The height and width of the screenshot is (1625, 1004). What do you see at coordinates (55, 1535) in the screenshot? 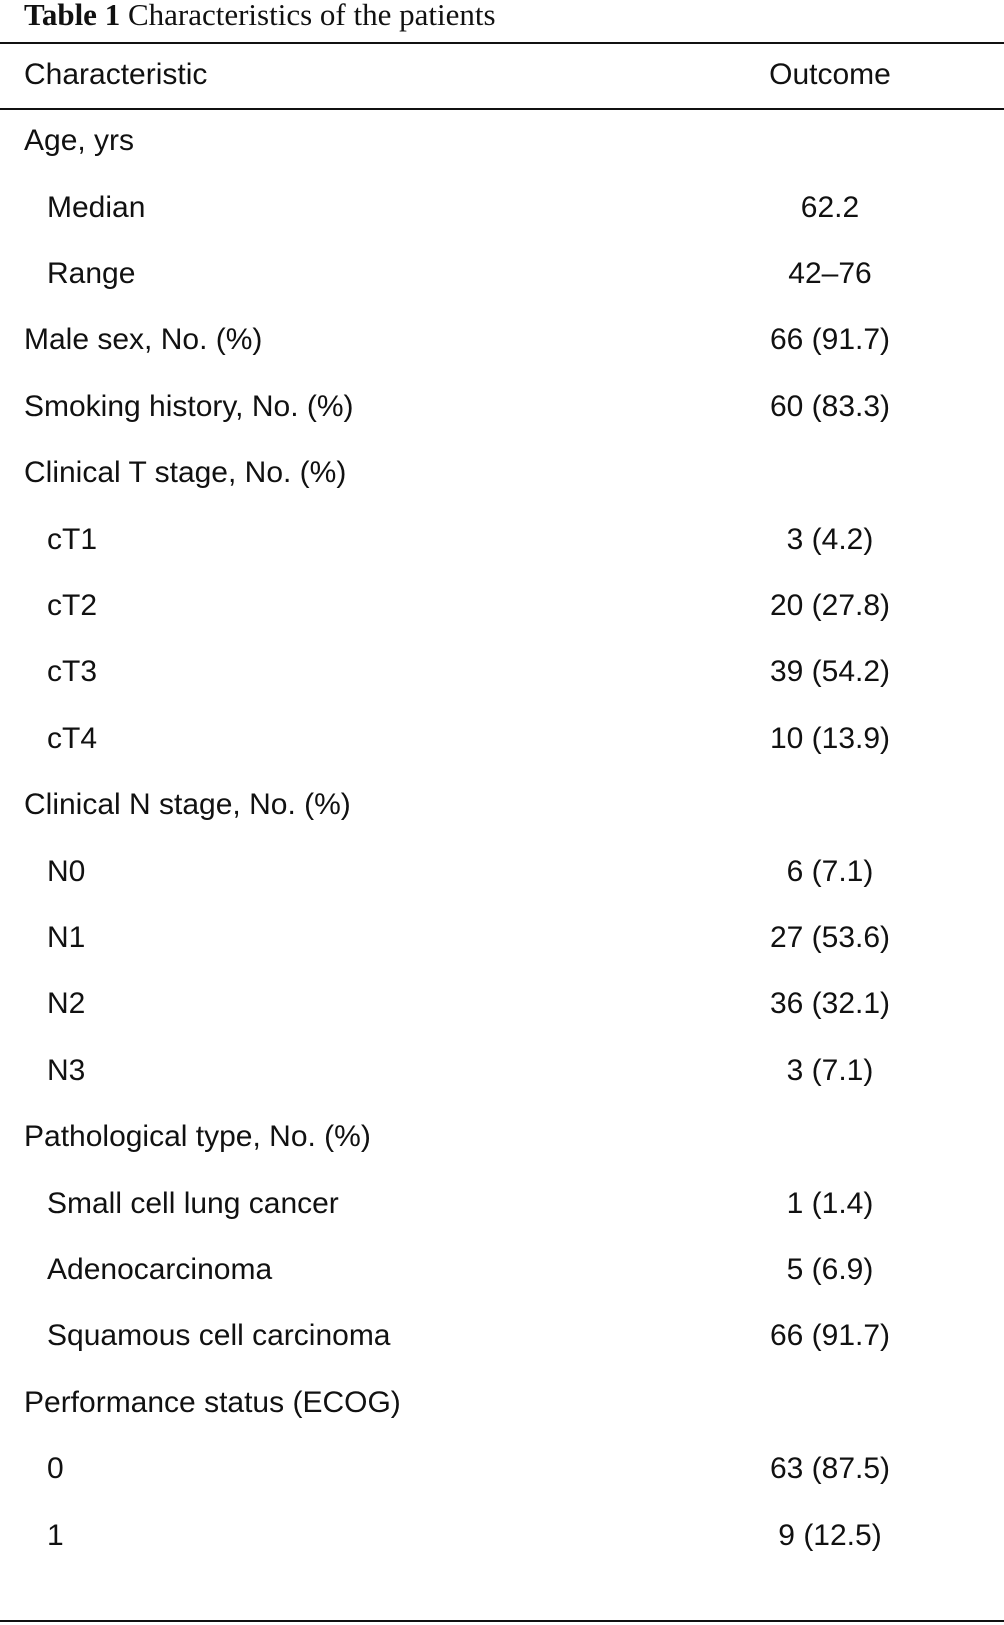
I see `row-label: 1` at bounding box center [55, 1535].